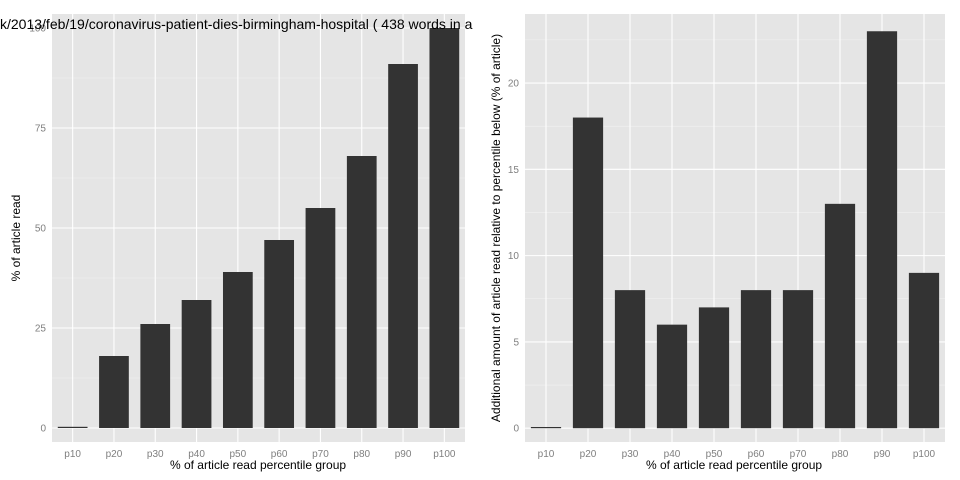 Image resolution: width=960 pixels, height=480 pixels. I want to click on y-tick-label-left: 75, so click(41, 129).